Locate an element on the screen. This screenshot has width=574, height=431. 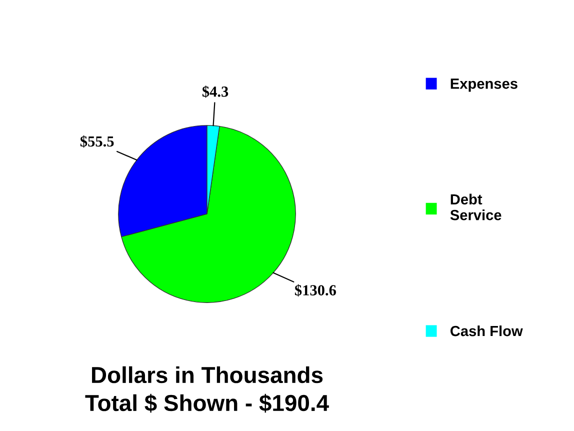
pie-slice is located at coordinates (208, 214).